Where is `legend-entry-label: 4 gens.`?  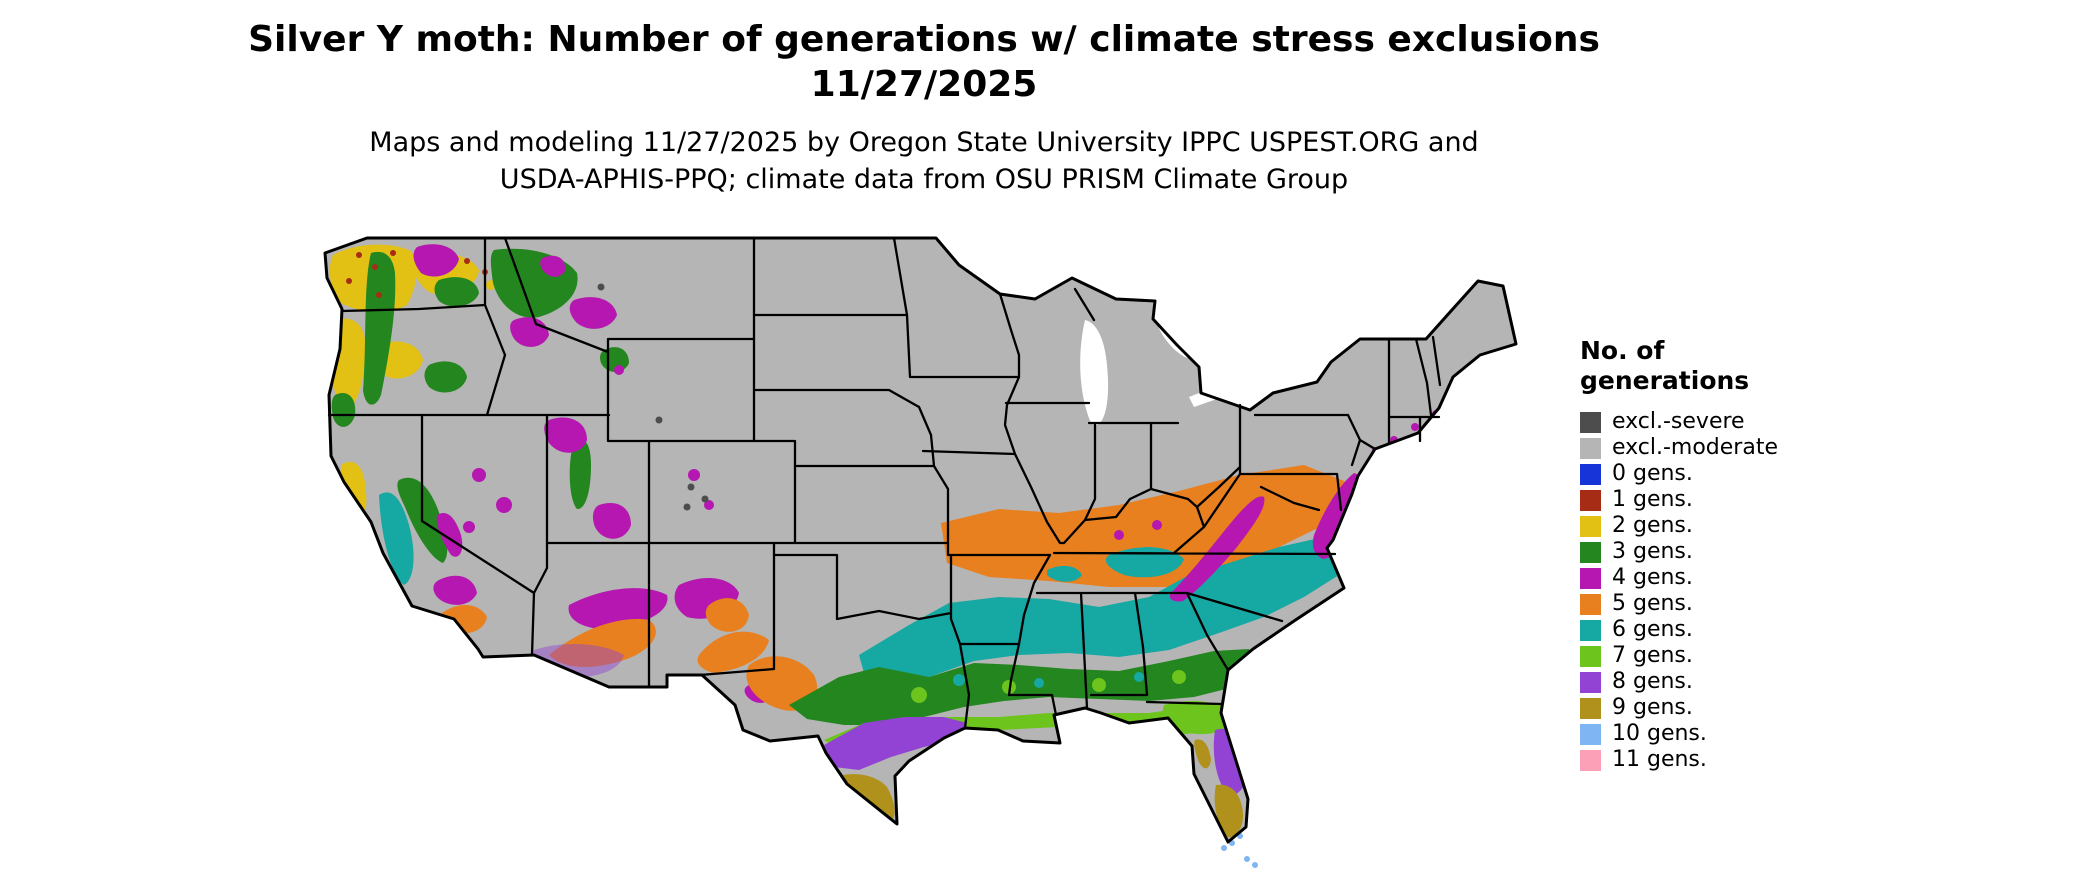
legend-entry-label: 4 gens. is located at coordinates (1652, 577).